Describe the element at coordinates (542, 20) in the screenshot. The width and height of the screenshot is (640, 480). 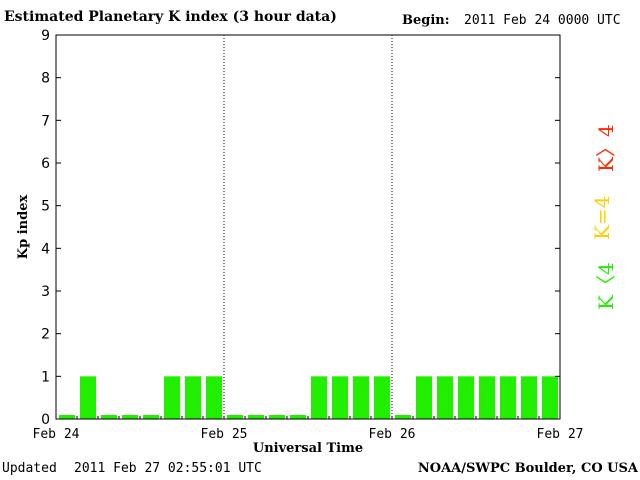
I see `begin-value: 2011 Feb 24 0000 UTC` at that location.